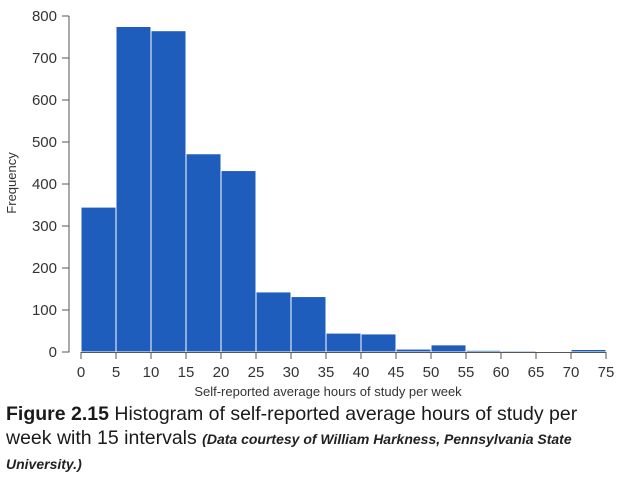 Image resolution: width=624 pixels, height=481 pixels. What do you see at coordinates (221, 372) in the screenshot?
I see `x-tick-label: 20` at bounding box center [221, 372].